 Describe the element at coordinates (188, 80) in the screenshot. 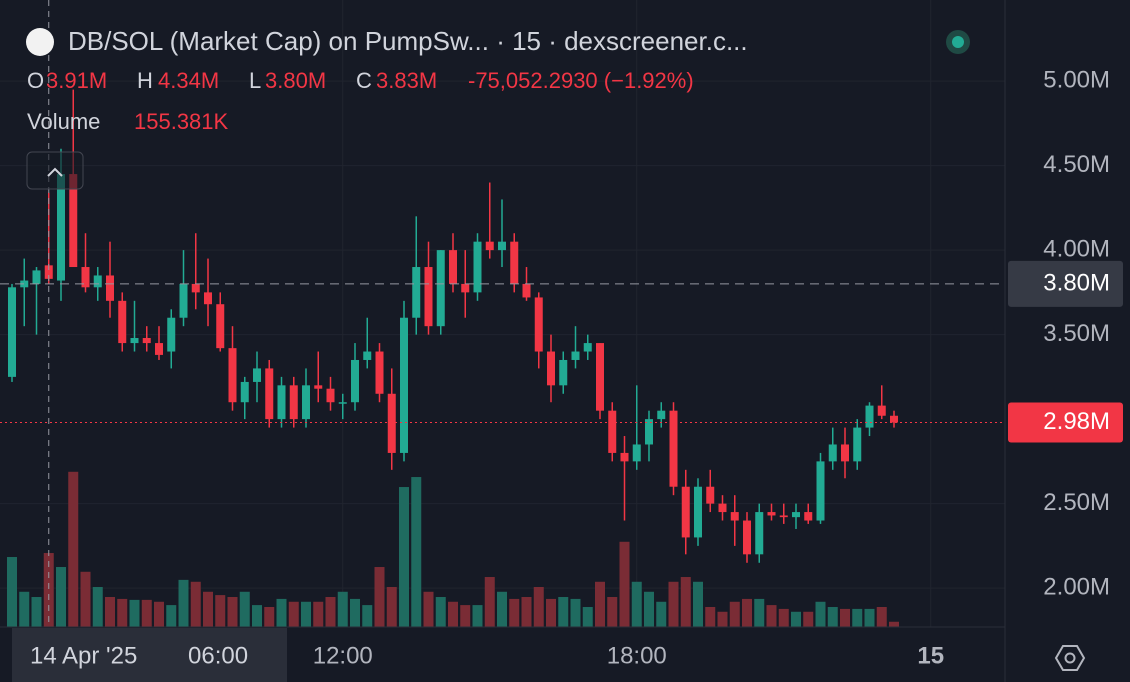

I see `legend-value: 4.34M` at that location.